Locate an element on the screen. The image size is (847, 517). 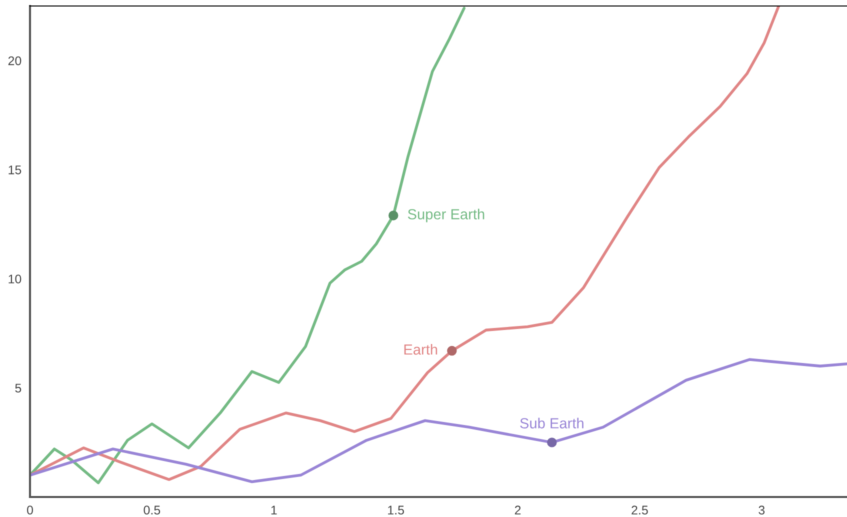
x-tick-label: 2 is located at coordinates (517, 510).